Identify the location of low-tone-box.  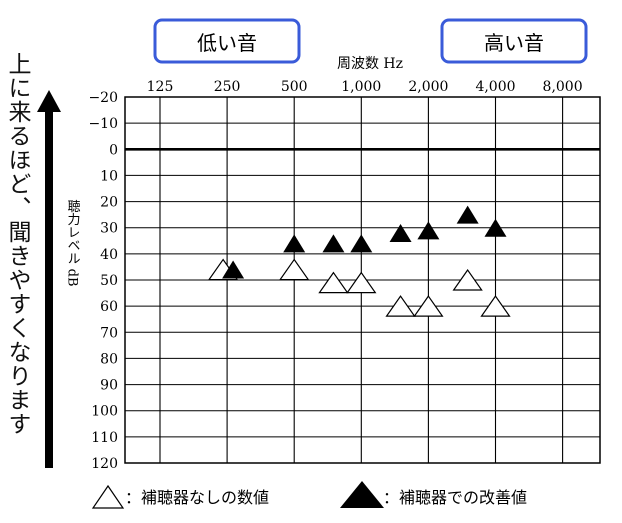
(227, 41).